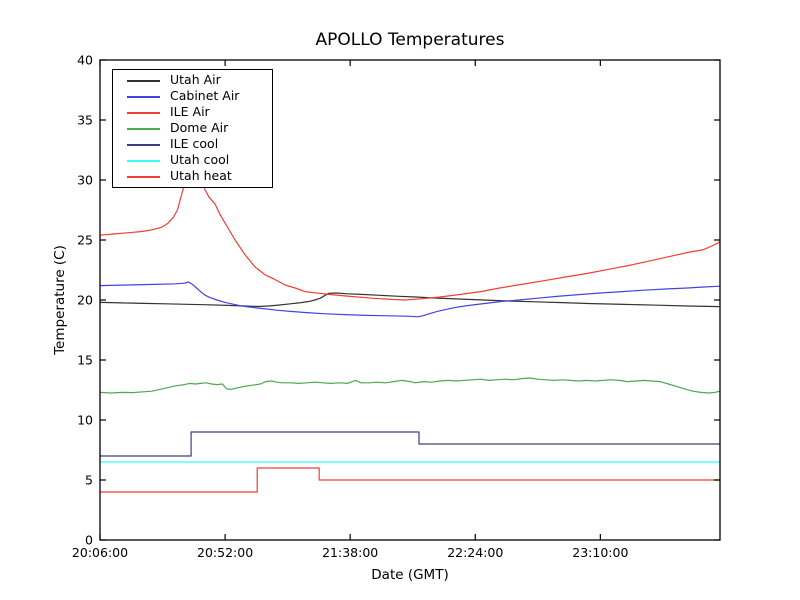 The width and height of the screenshot is (800, 600). I want to click on legend-label: Cabinet Air, so click(205, 96).